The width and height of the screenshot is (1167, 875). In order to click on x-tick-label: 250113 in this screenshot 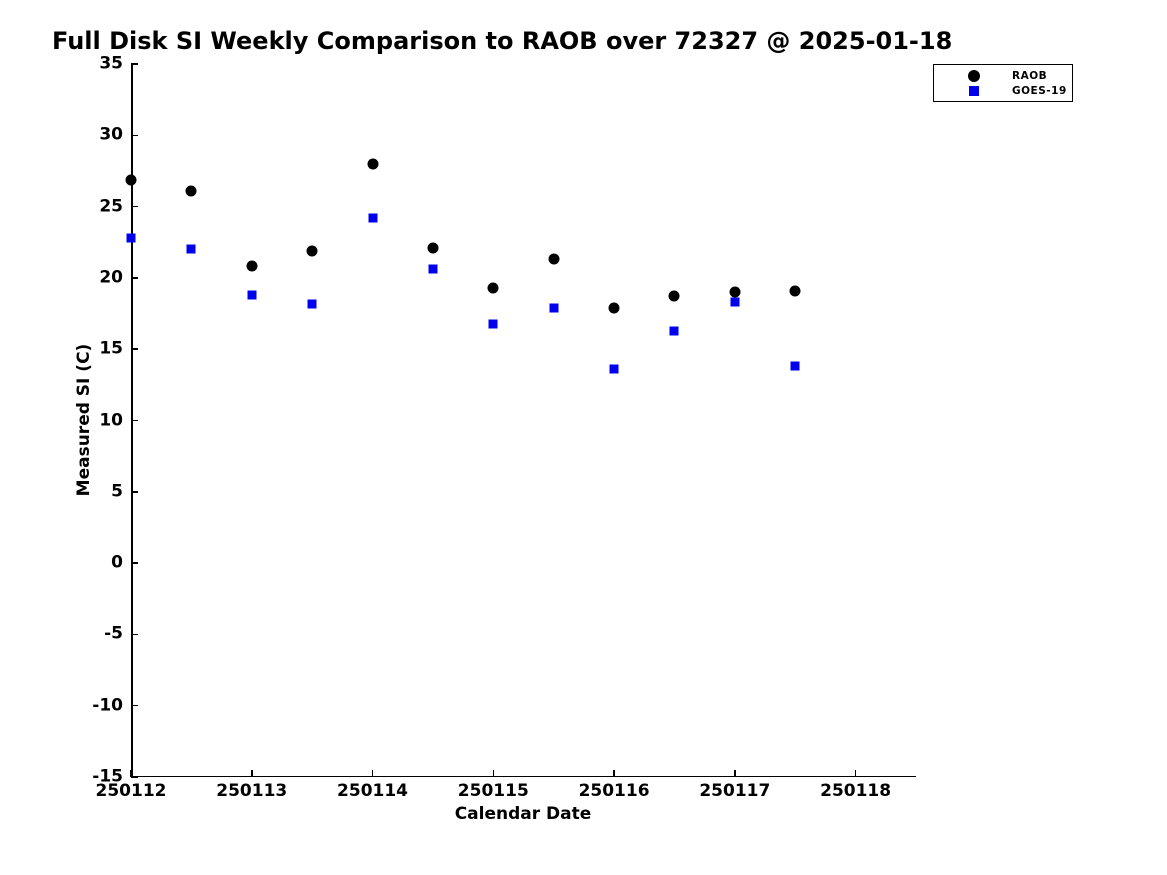, I will do `click(252, 791)`.